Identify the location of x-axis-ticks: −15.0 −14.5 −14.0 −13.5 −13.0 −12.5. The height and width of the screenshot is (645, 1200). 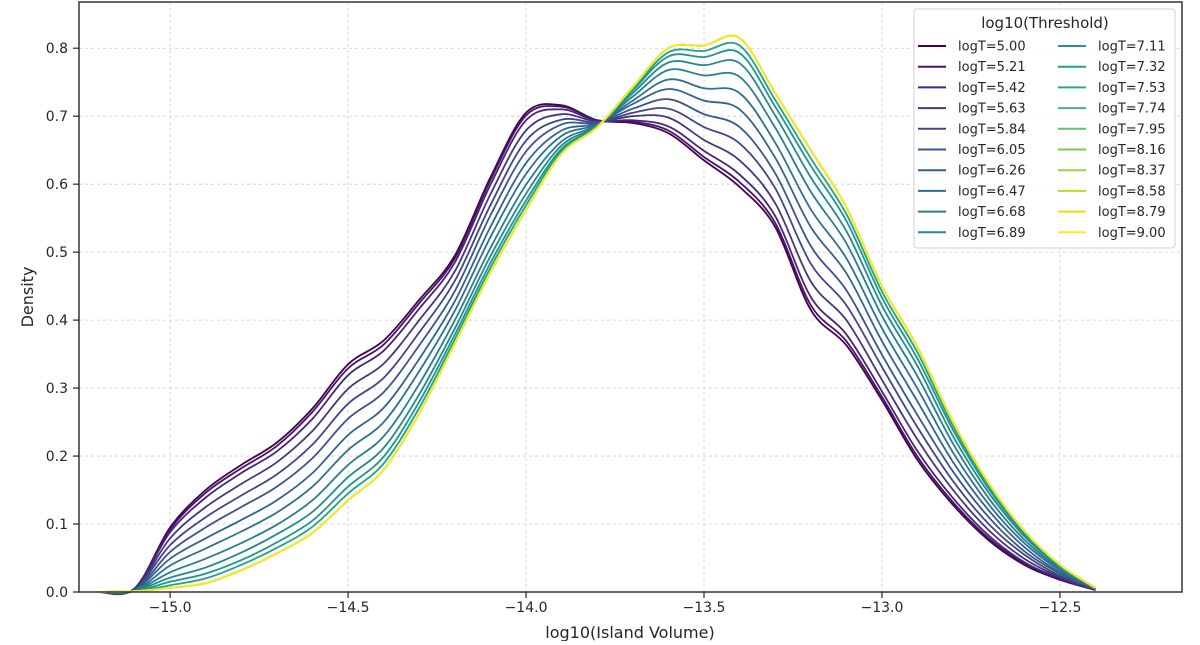
(615, 604).